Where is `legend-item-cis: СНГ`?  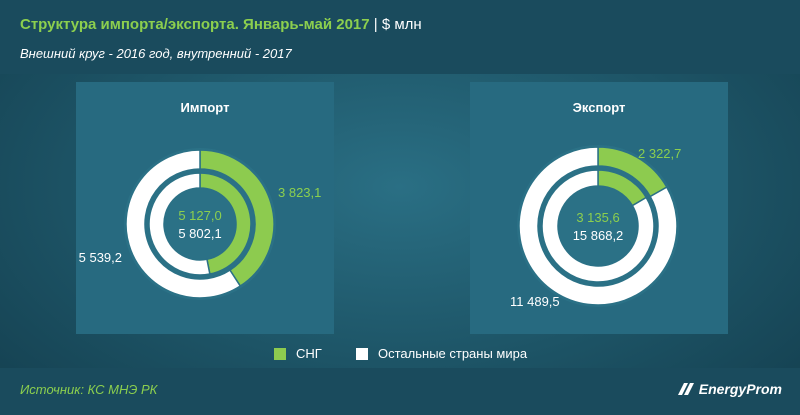
legend-item-cis: СНГ is located at coordinates (298, 353).